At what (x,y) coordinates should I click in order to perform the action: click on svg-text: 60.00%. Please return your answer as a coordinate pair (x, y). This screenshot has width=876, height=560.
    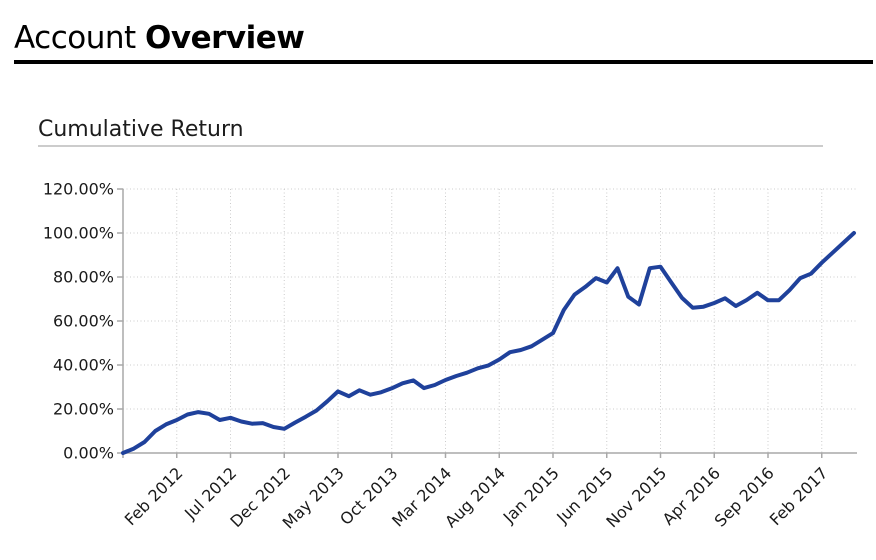
    Looking at the image, I should click on (83, 321).